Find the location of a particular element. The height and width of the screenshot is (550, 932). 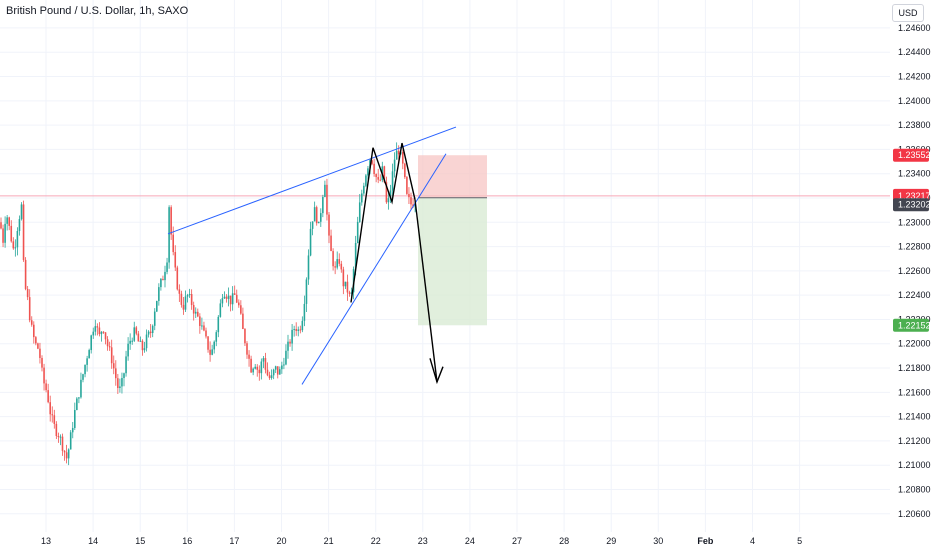

price-tick-label: 1.24400 is located at coordinates (914, 52).